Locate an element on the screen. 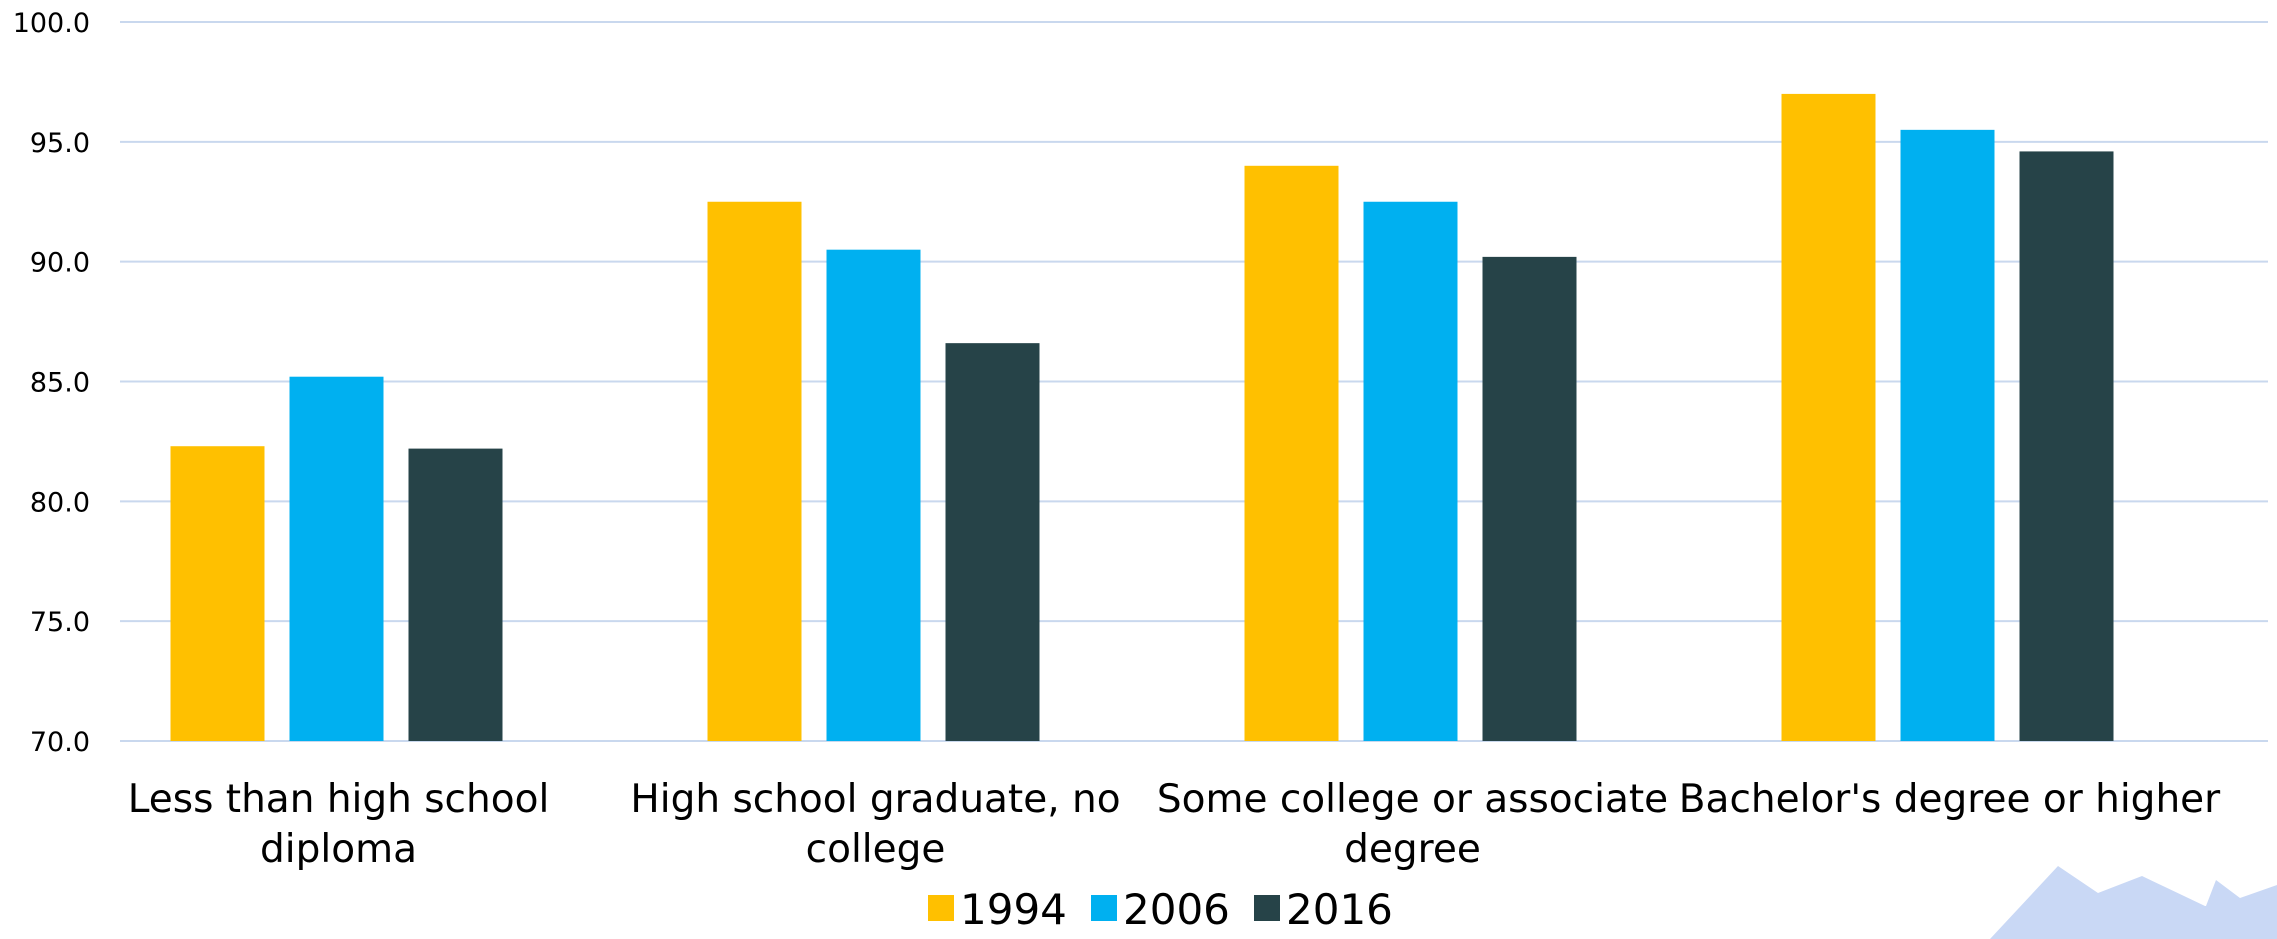 The height and width of the screenshot is (939, 2277). y-tick-label: 100.0 is located at coordinates (51, 23).